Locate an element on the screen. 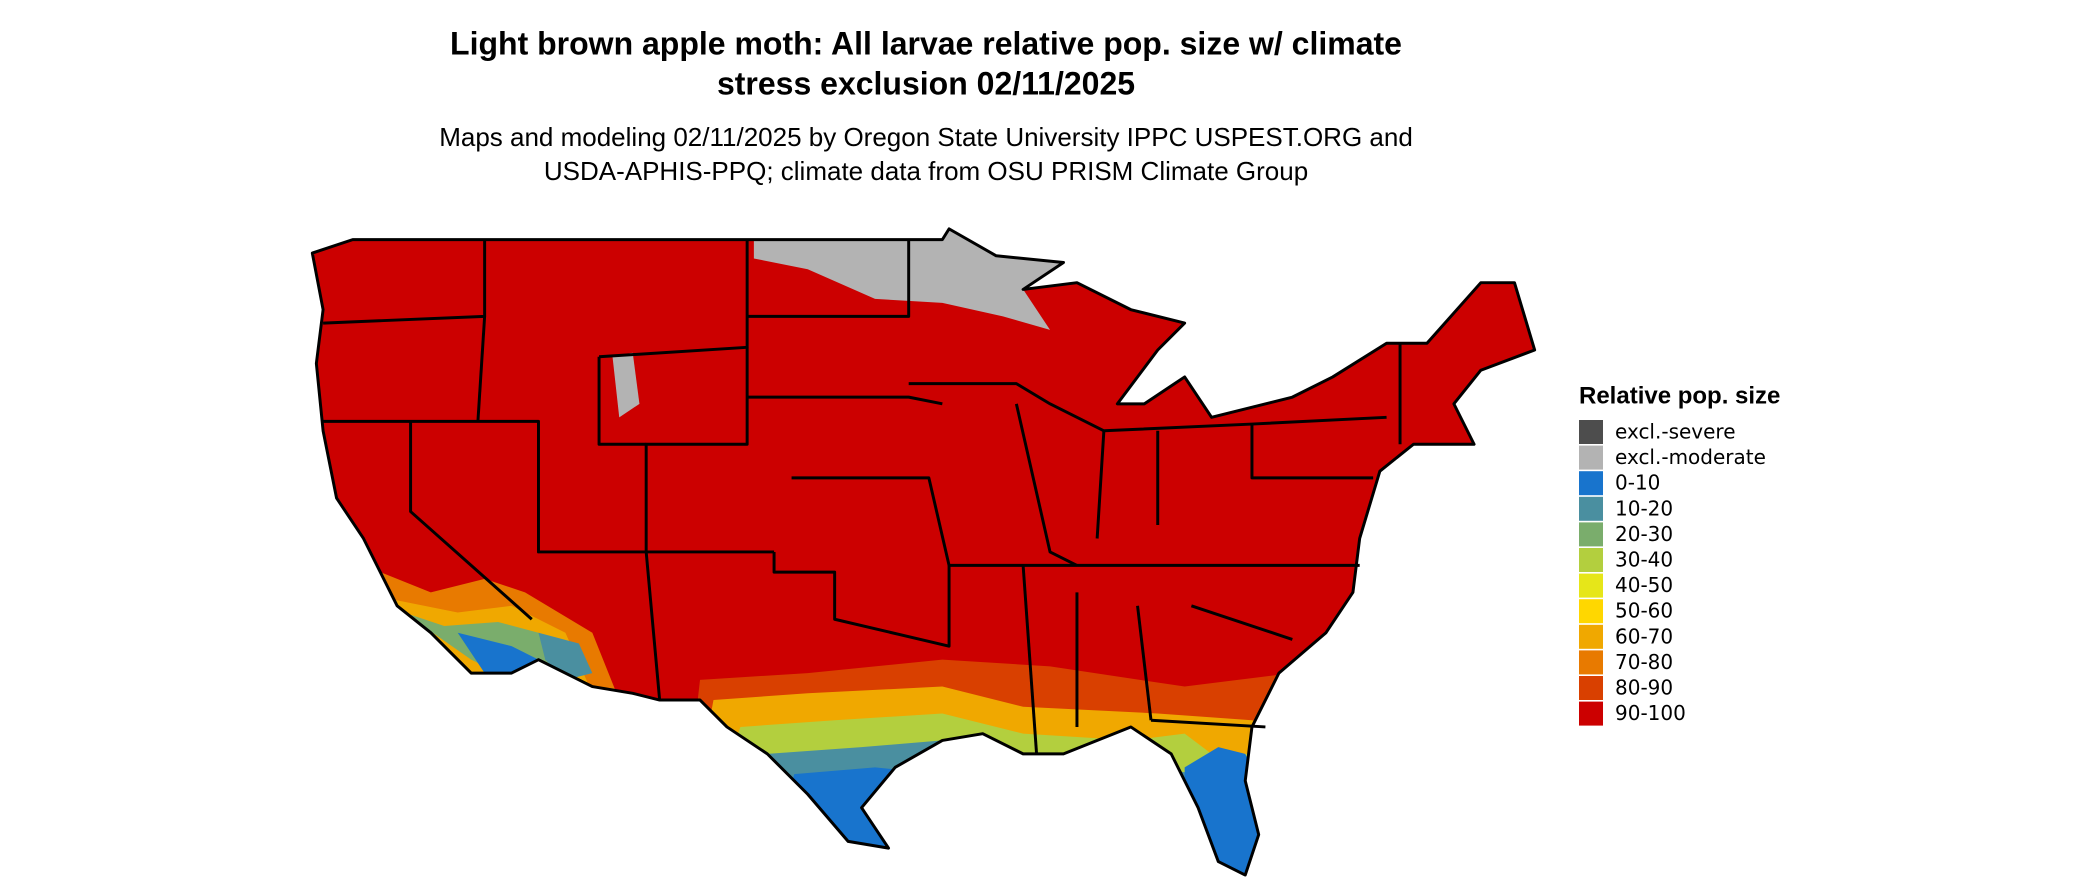  legend-label: 90-100 is located at coordinates (1650, 713).